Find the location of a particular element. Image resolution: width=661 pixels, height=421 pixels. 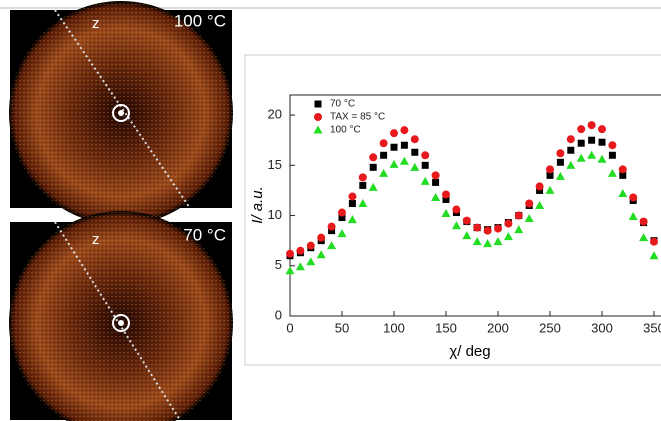

y-tick-label: 0 is located at coordinates (278, 314).